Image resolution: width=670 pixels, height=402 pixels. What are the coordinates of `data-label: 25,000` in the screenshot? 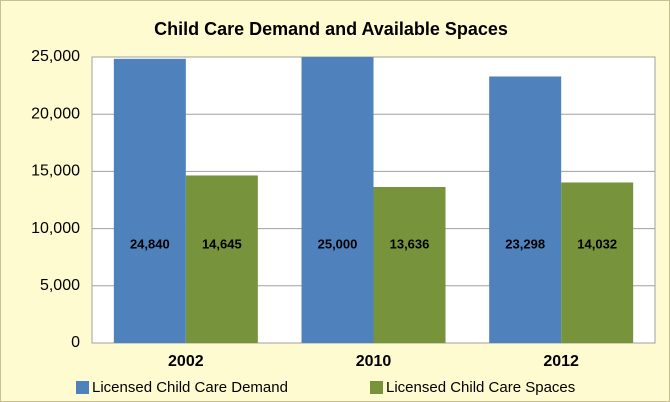 It's located at (338, 243).